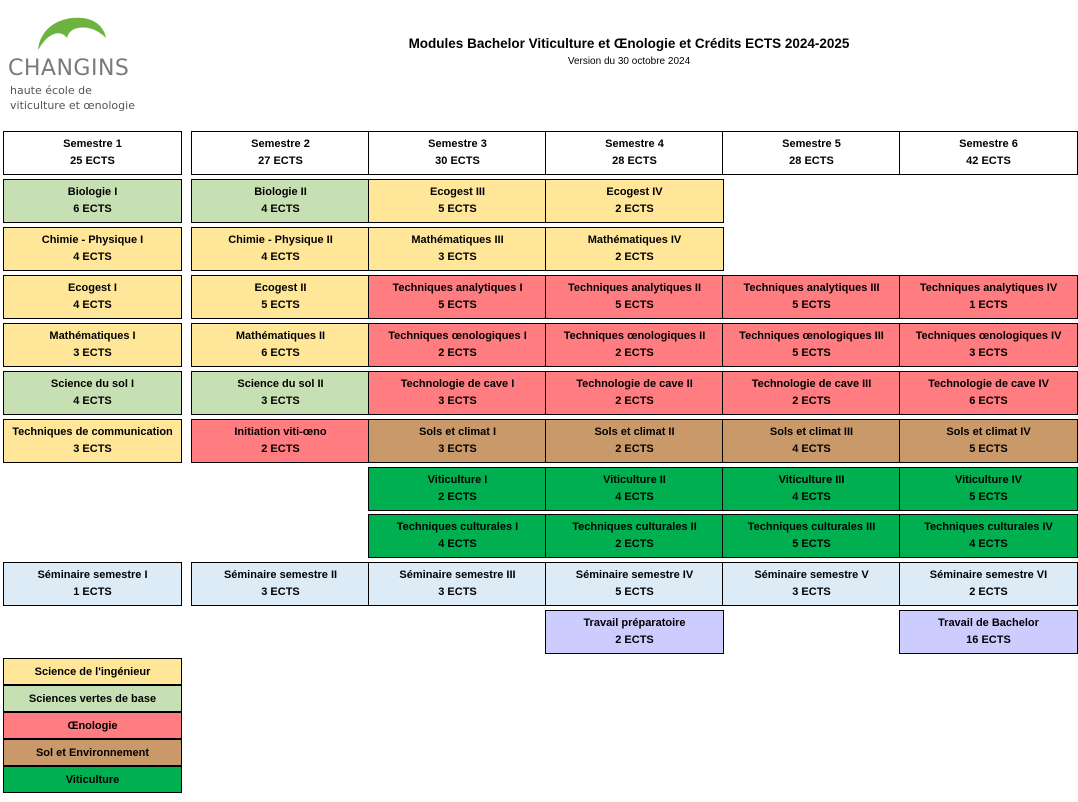  I want to click on module-cell: Ecogest III 5 ECTS, so click(457, 201).